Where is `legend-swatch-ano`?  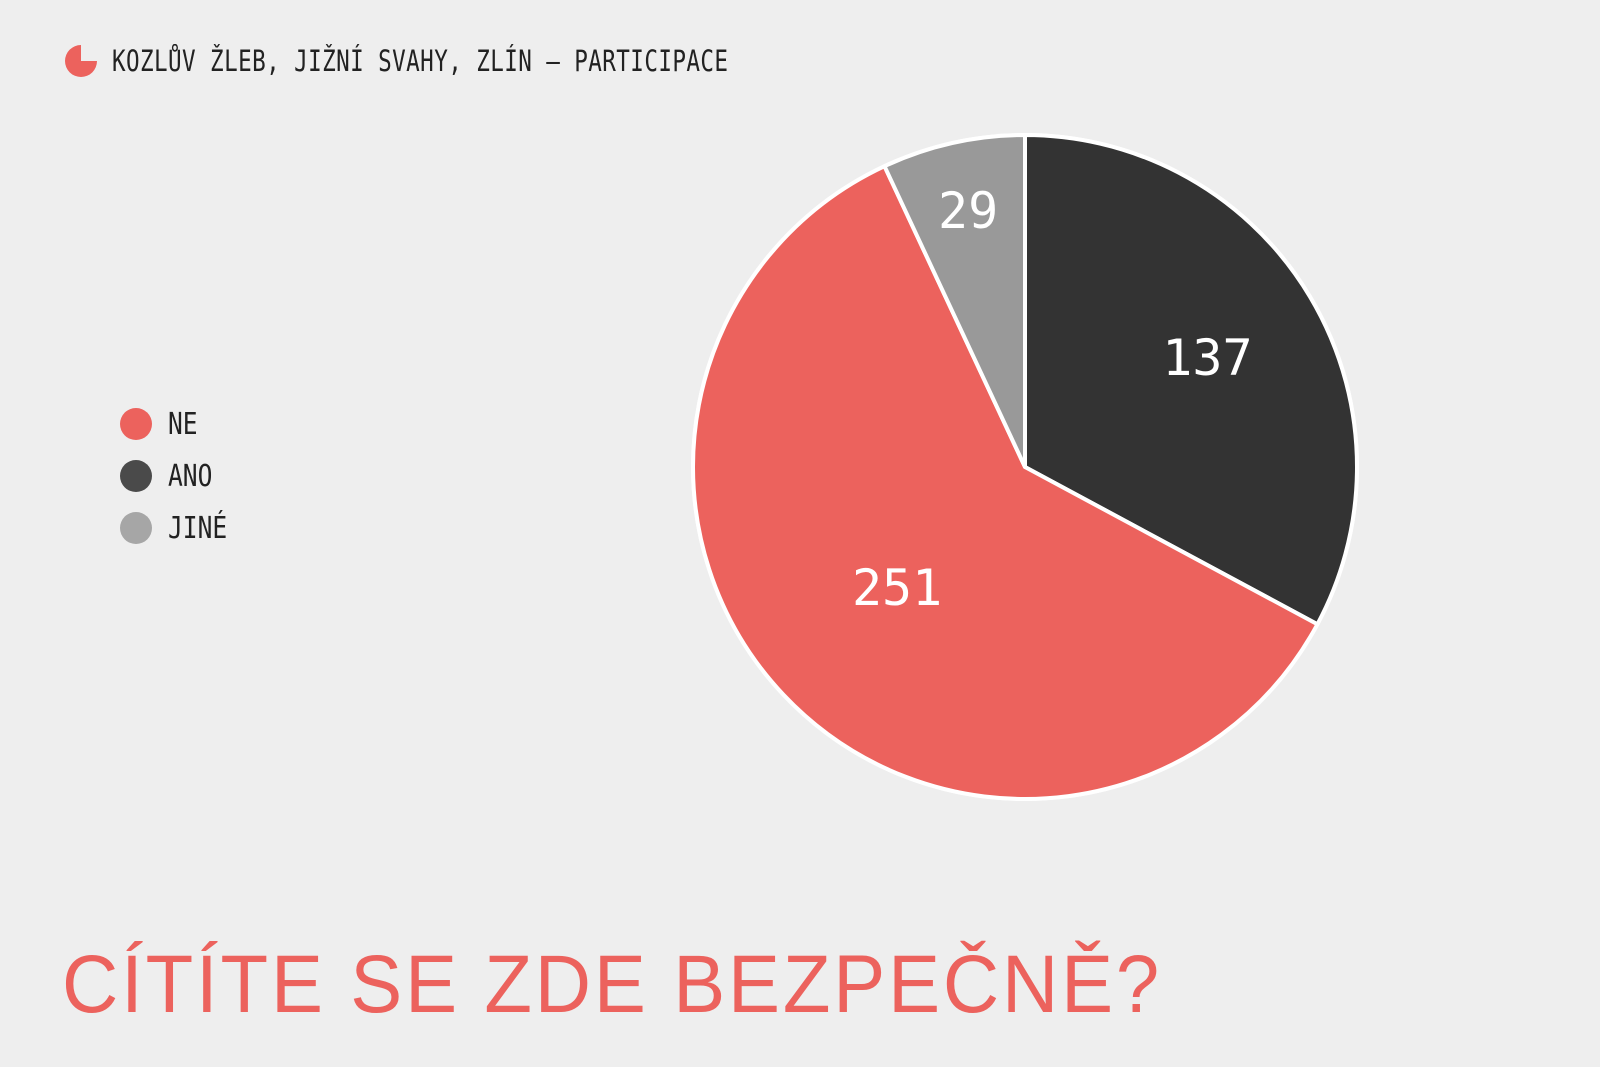
legend-swatch-ano is located at coordinates (136, 476).